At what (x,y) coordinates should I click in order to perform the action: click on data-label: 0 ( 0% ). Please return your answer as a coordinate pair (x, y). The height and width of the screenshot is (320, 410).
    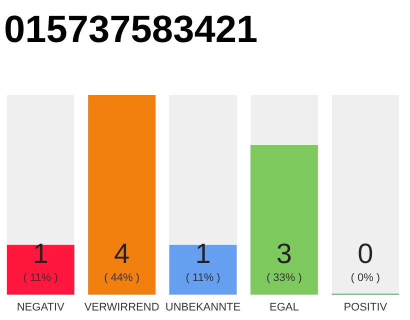
    Looking at the image, I should click on (365, 261).